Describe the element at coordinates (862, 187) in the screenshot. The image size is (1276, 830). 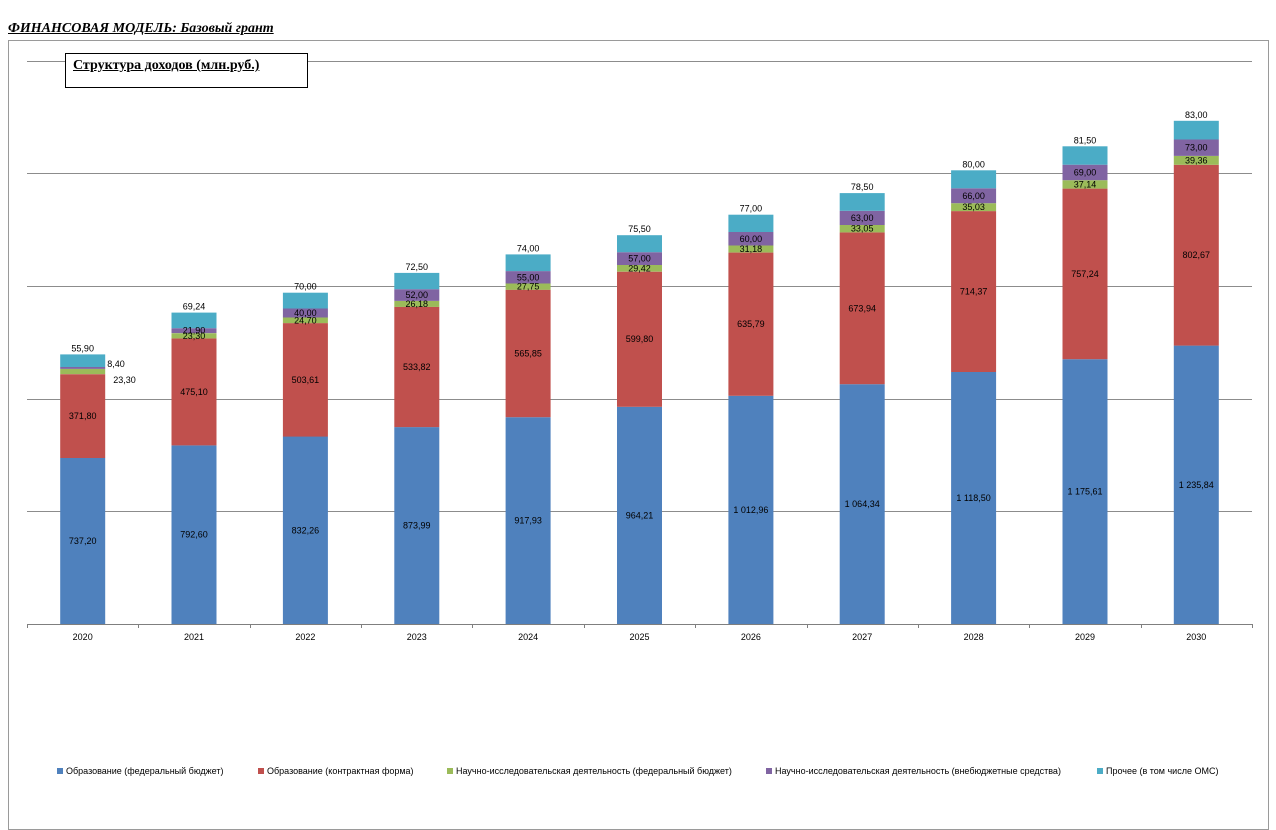
I see `data-label: 78,50` at that location.